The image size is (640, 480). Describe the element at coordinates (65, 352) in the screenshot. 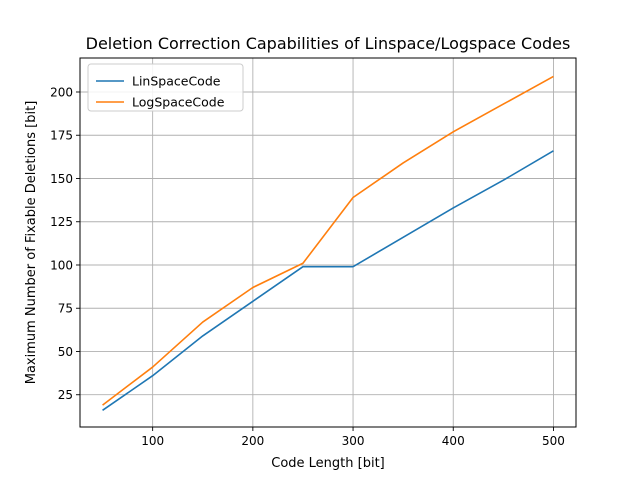

I see `y-tick-label: 50` at that location.